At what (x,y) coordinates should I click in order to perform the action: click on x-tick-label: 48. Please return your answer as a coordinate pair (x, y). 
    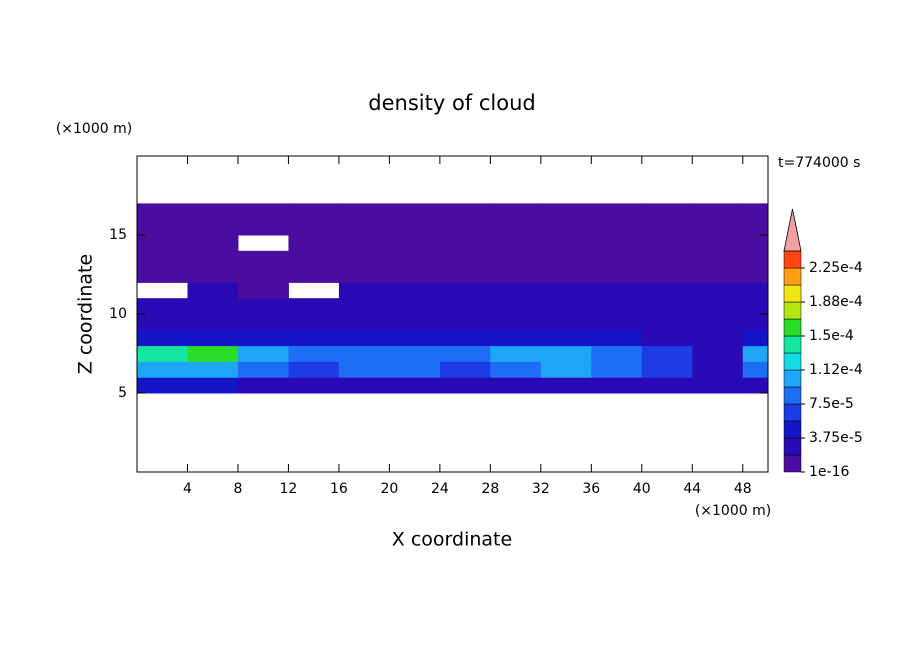
    Looking at the image, I should click on (743, 489).